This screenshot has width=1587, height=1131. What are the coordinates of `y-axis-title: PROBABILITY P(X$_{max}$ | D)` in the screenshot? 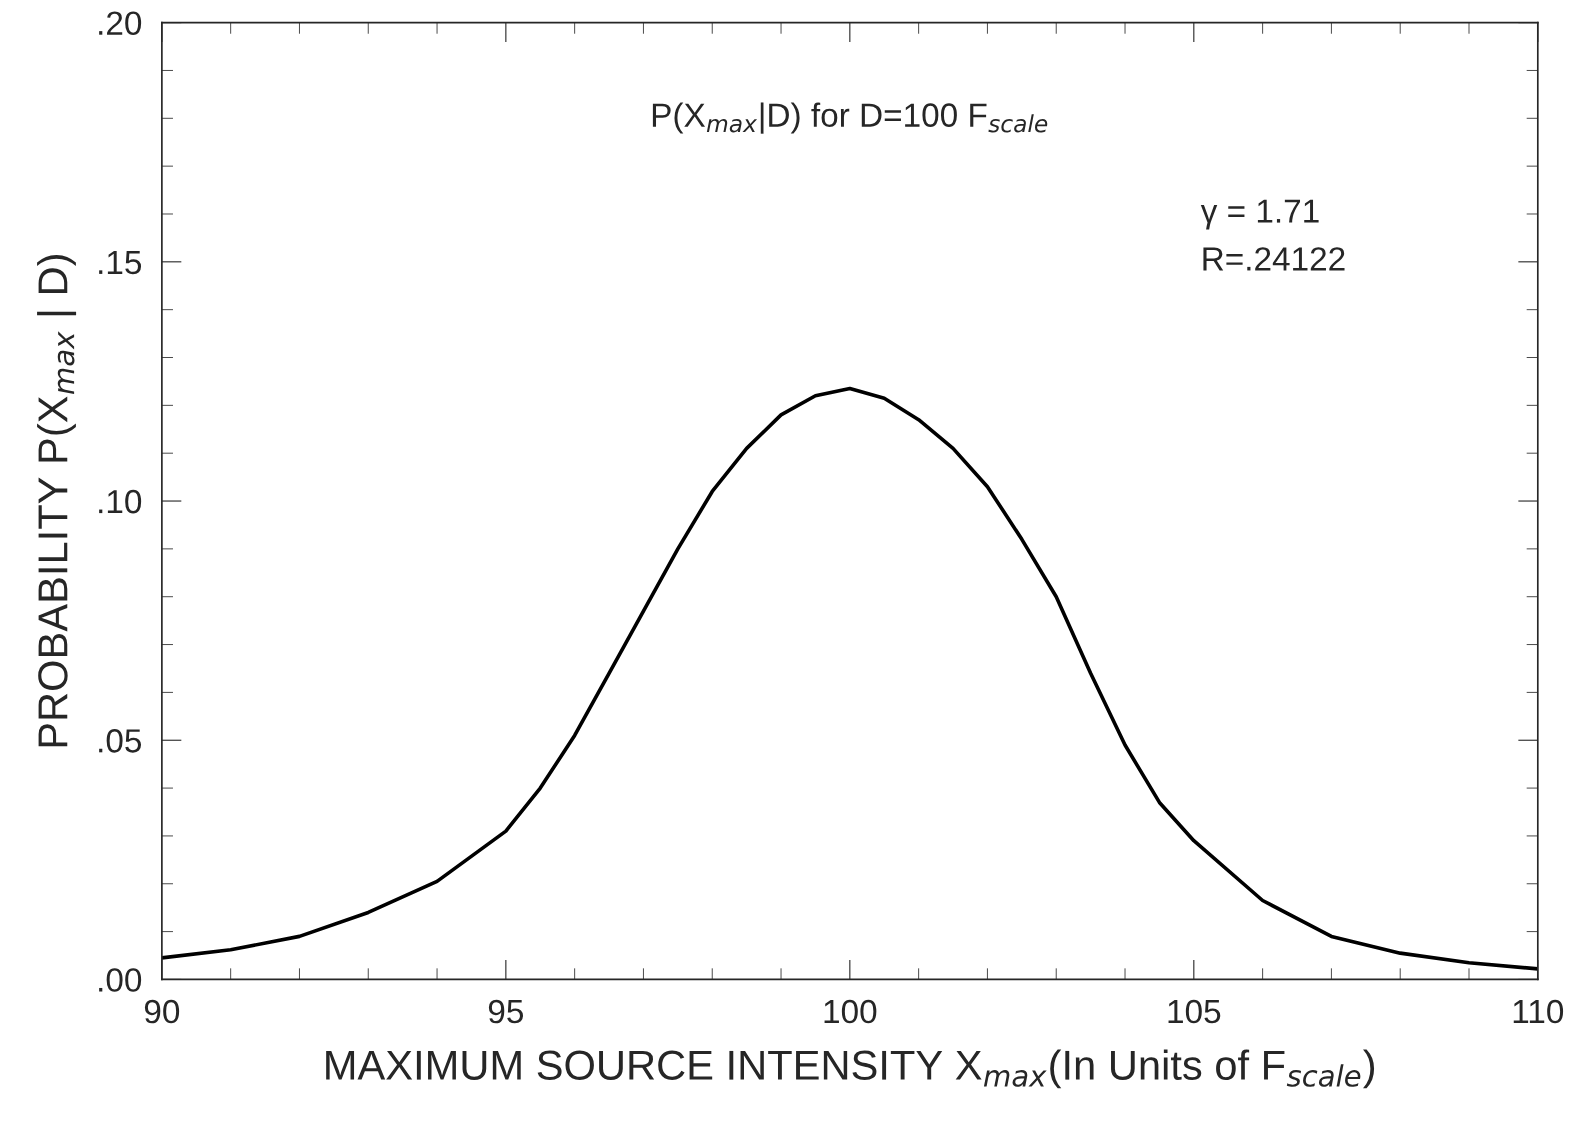 It's located at (57, 501).